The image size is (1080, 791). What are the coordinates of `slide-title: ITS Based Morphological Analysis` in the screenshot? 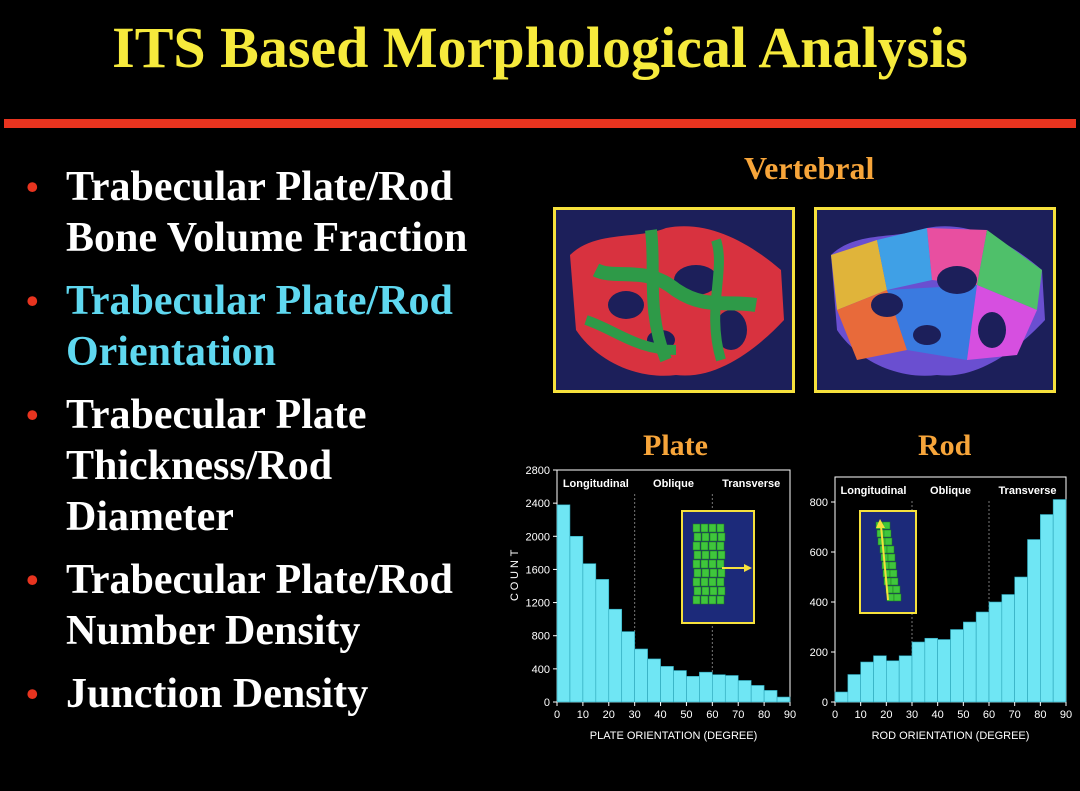 It's located at (540, 47).